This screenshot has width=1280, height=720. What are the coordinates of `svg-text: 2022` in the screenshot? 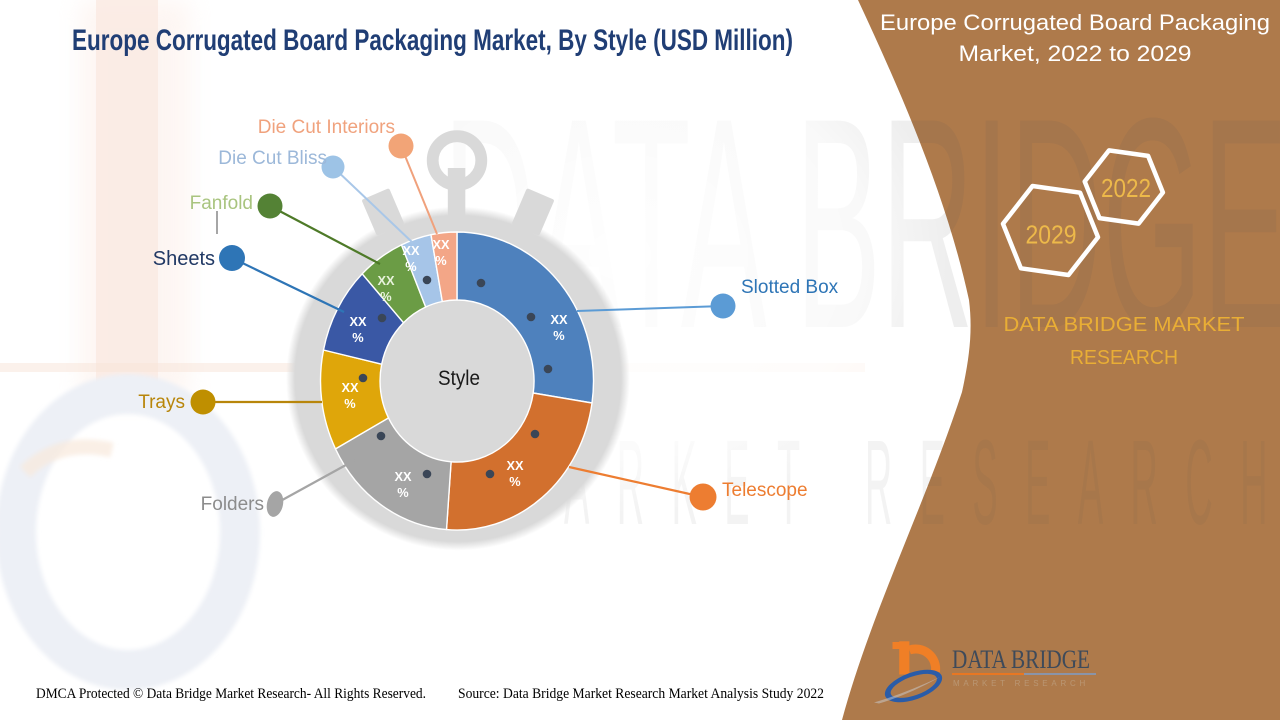 It's located at (1126, 188).